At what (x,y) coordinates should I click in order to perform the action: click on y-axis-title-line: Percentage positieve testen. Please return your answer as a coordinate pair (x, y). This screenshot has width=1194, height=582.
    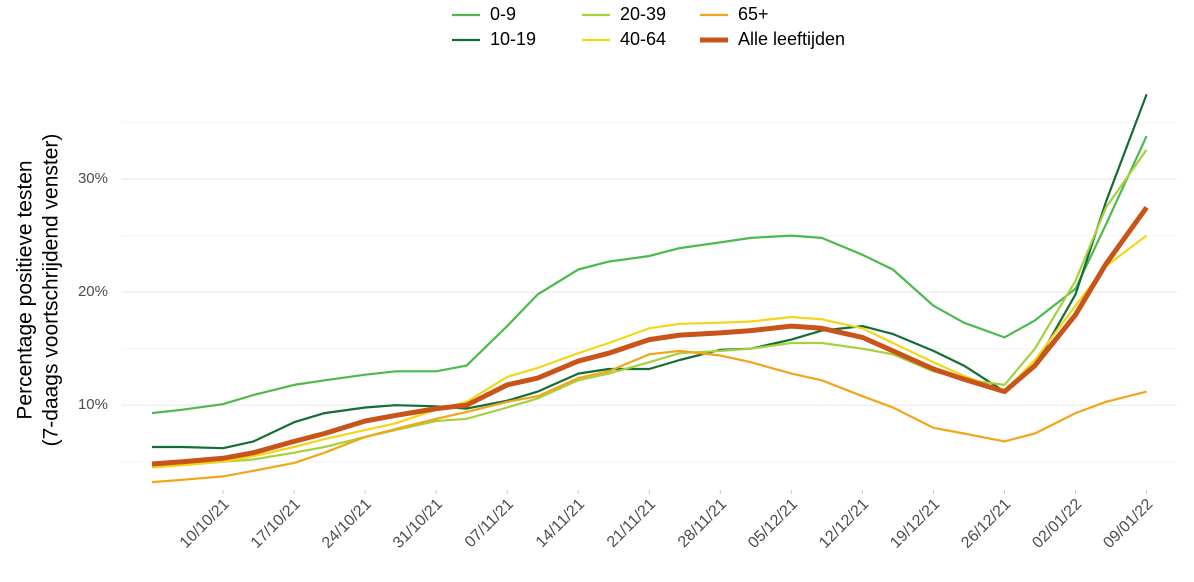
    Looking at the image, I should click on (25, 289).